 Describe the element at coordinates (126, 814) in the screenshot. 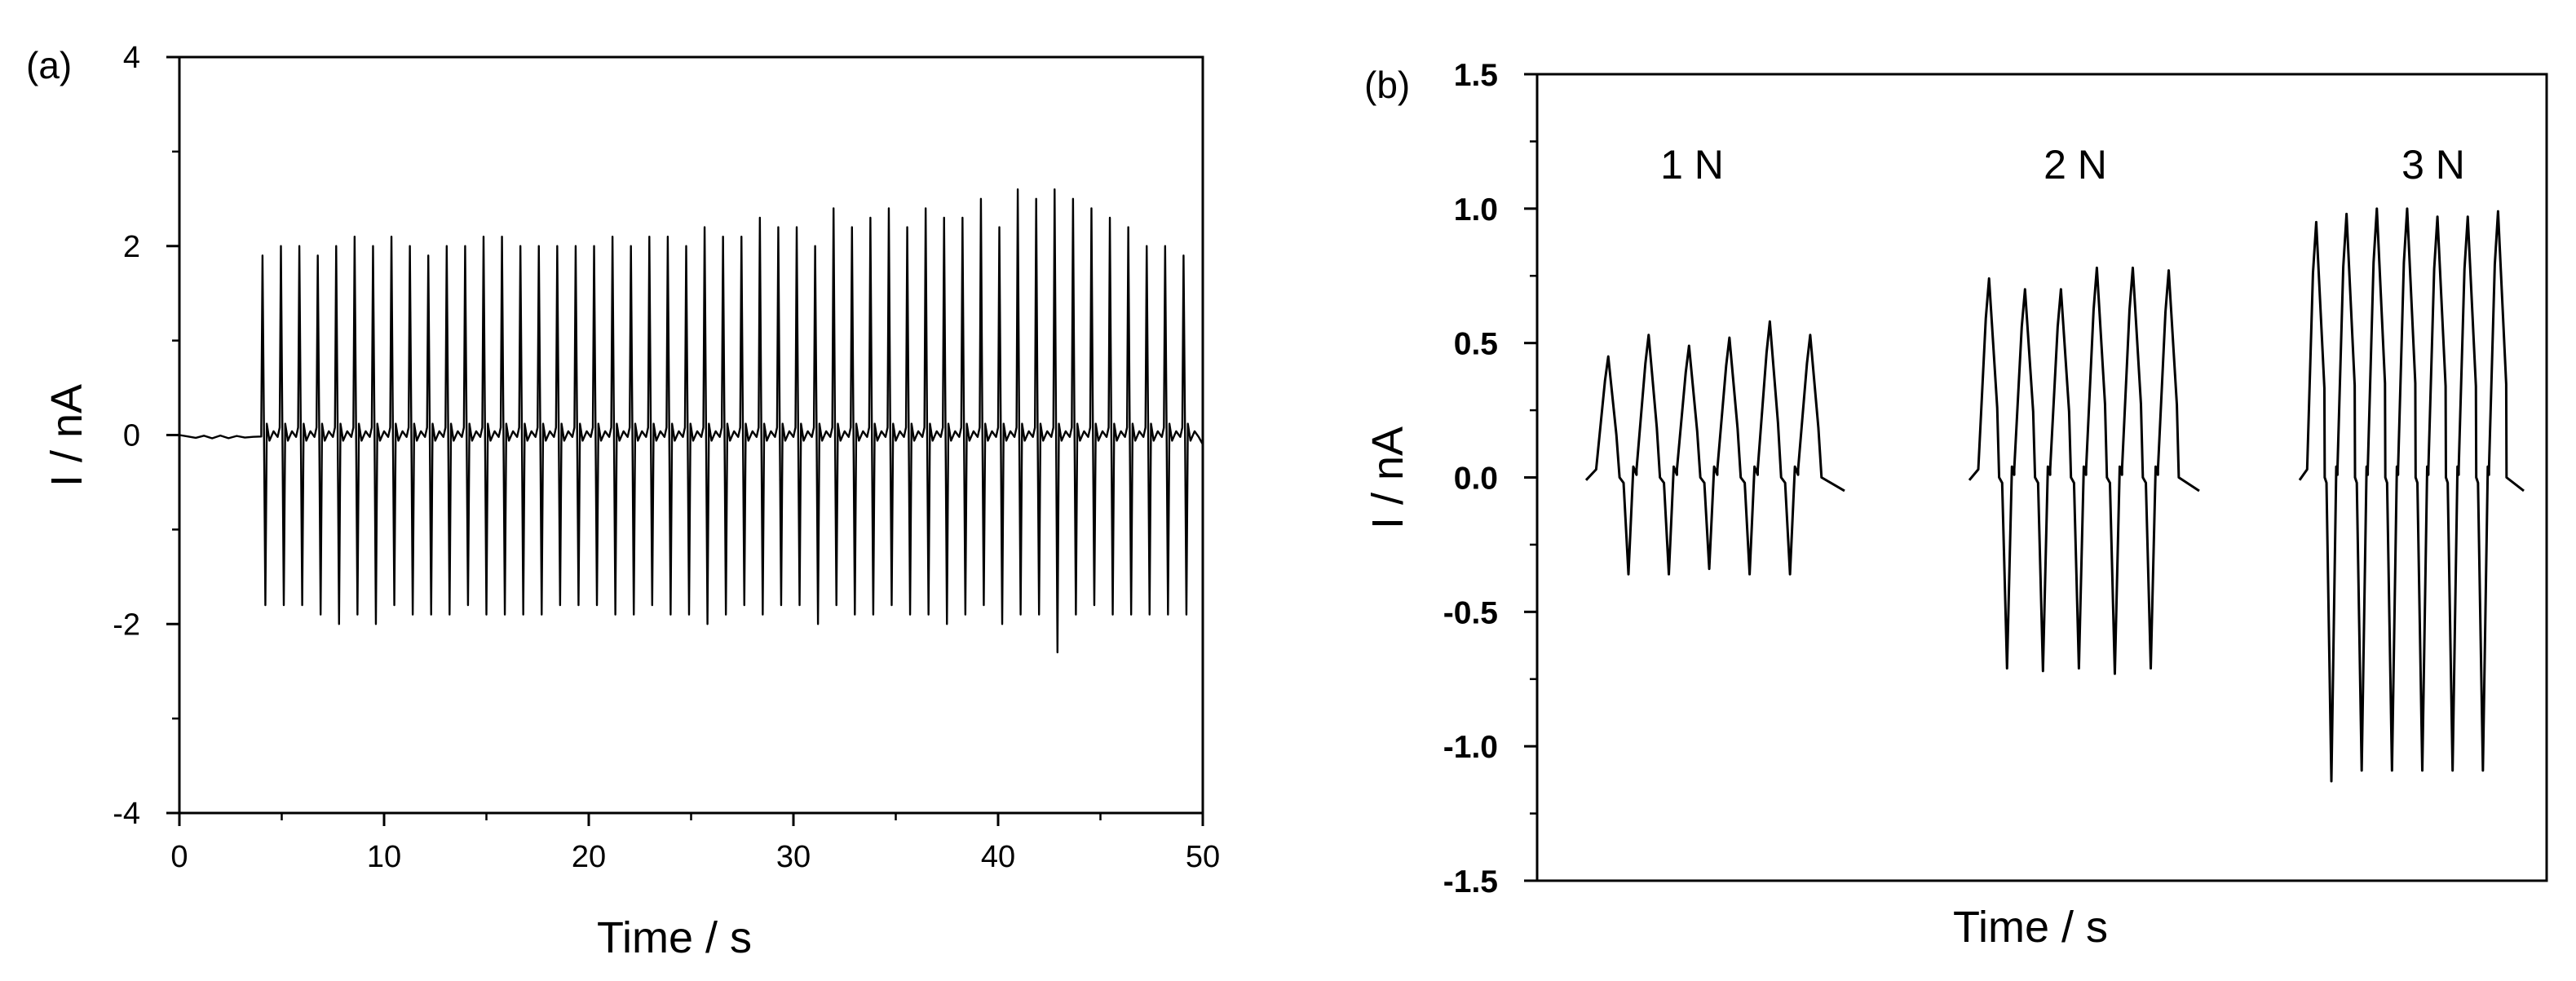

I see `panel-a-y-tick-label: -4` at that location.